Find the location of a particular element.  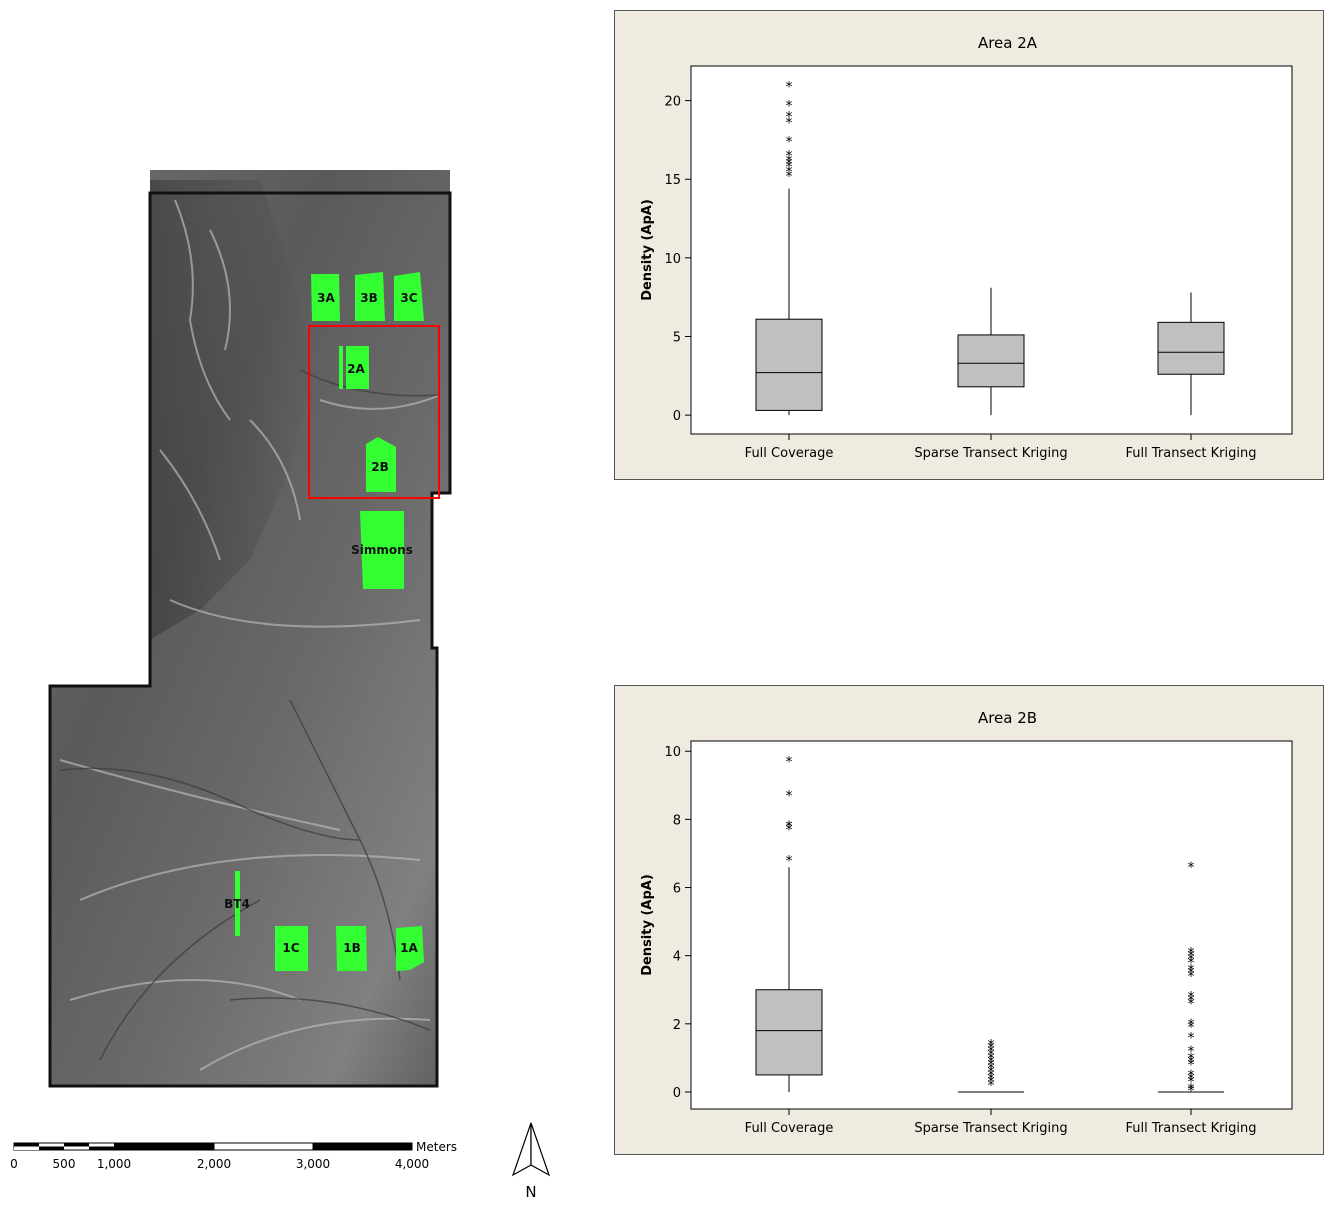

y-tick-label: 20 is located at coordinates (672, 102).